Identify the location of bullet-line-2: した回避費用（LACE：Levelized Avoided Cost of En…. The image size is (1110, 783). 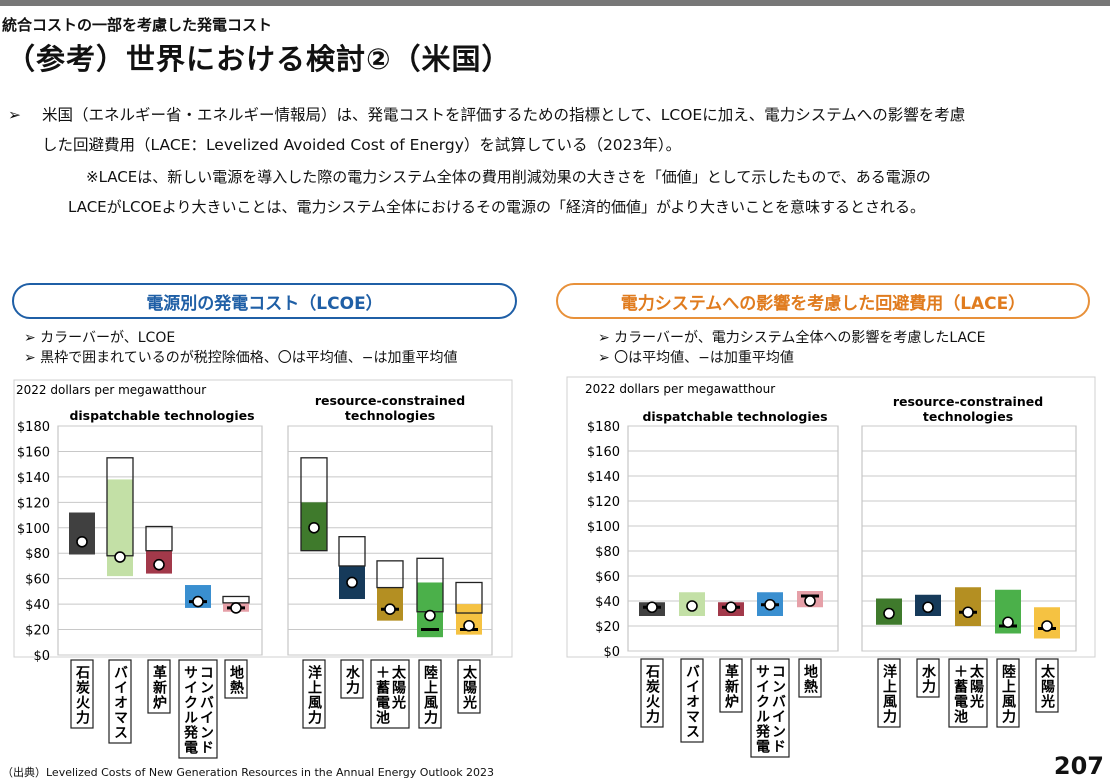
(362, 145).